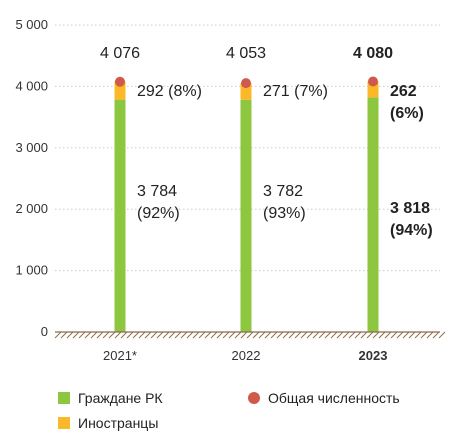 The width and height of the screenshot is (454, 437). What do you see at coordinates (120, 398) in the screenshot?
I see `legend-label-citizens: Граждане РК` at bounding box center [120, 398].